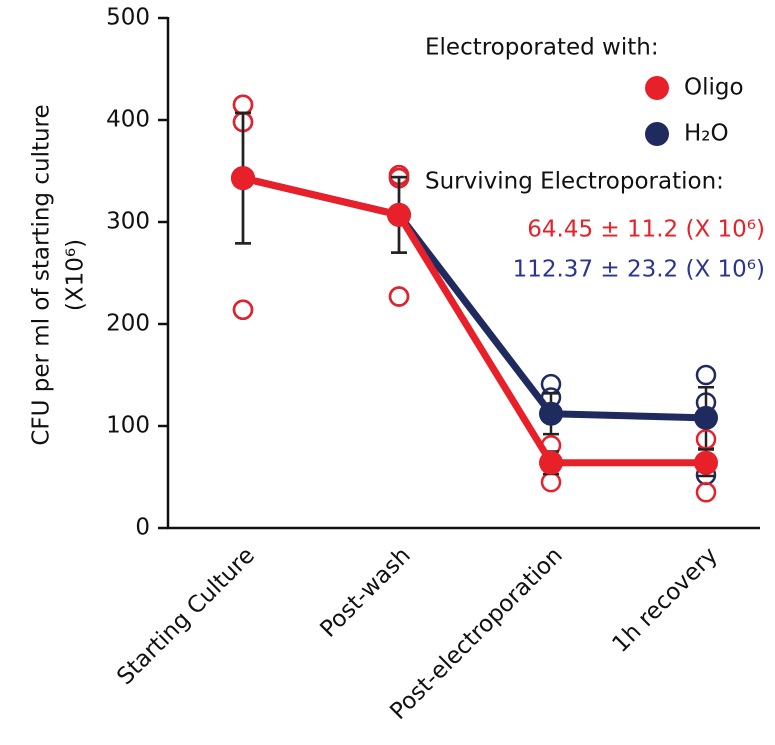 Image resolution: width=775 pixels, height=745 pixels. I want to click on y-tick-label: 400, so click(128, 120).